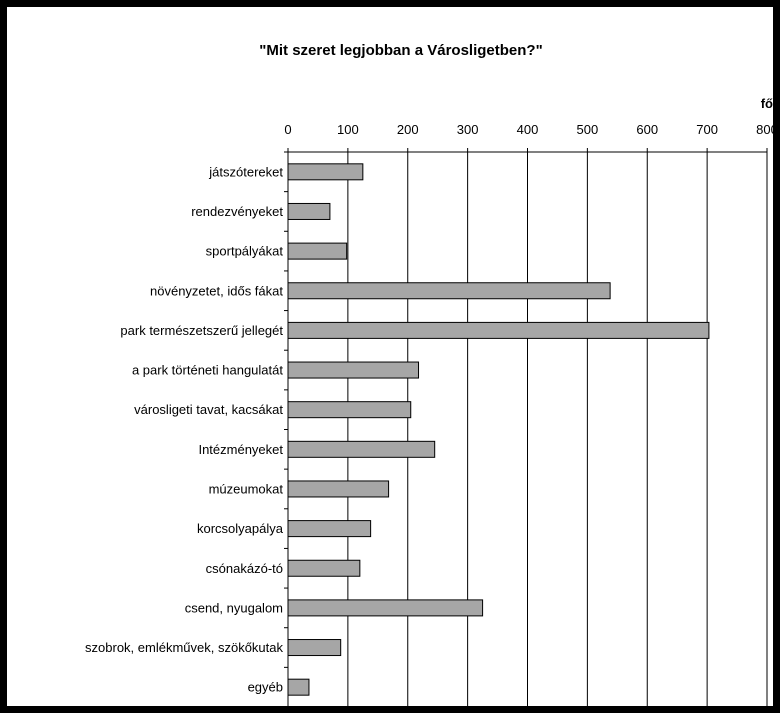 The width and height of the screenshot is (780, 720). I want to click on x-tick-label: 600, so click(647, 129).